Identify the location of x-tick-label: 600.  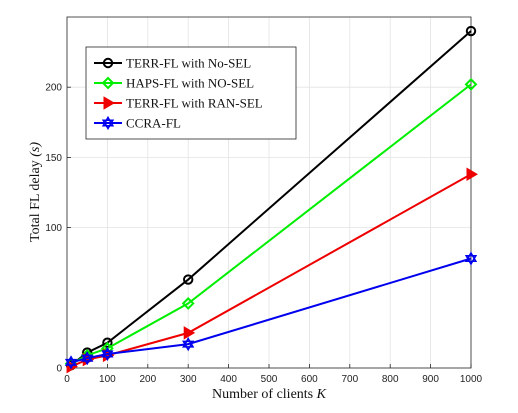
(309, 379).